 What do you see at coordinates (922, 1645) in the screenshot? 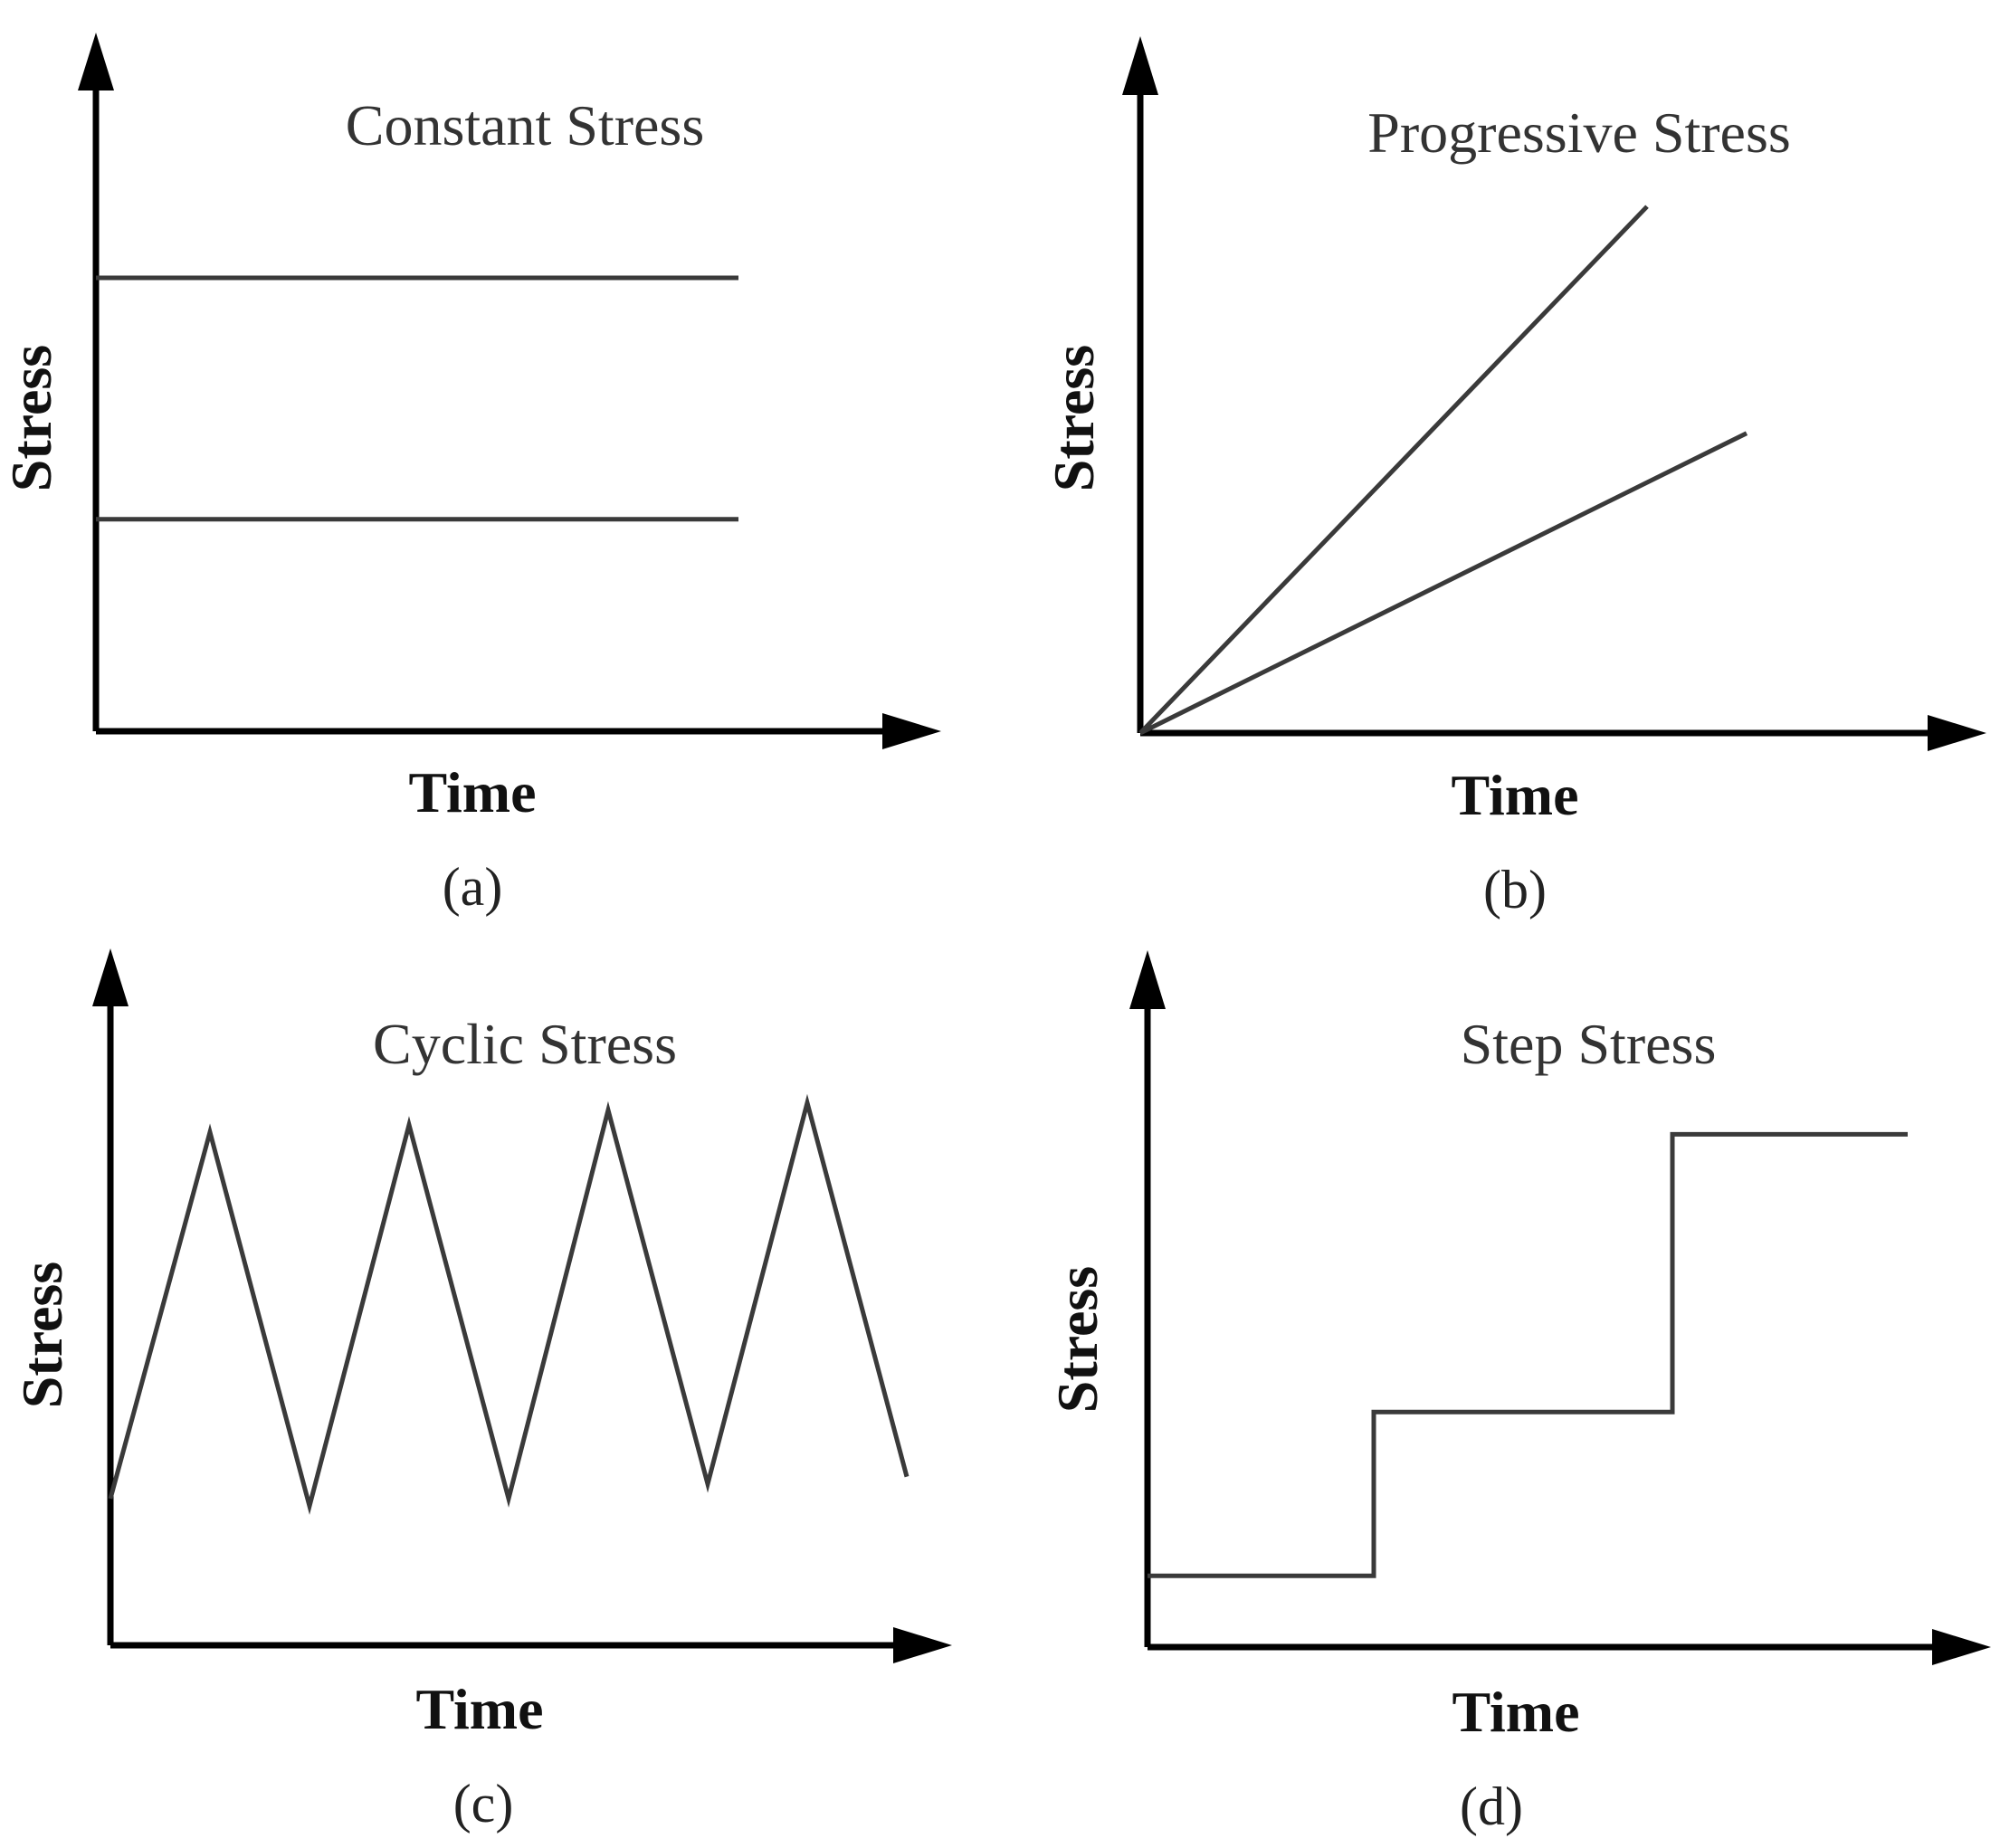
I see `panel-c-x-arrowhead` at bounding box center [922, 1645].